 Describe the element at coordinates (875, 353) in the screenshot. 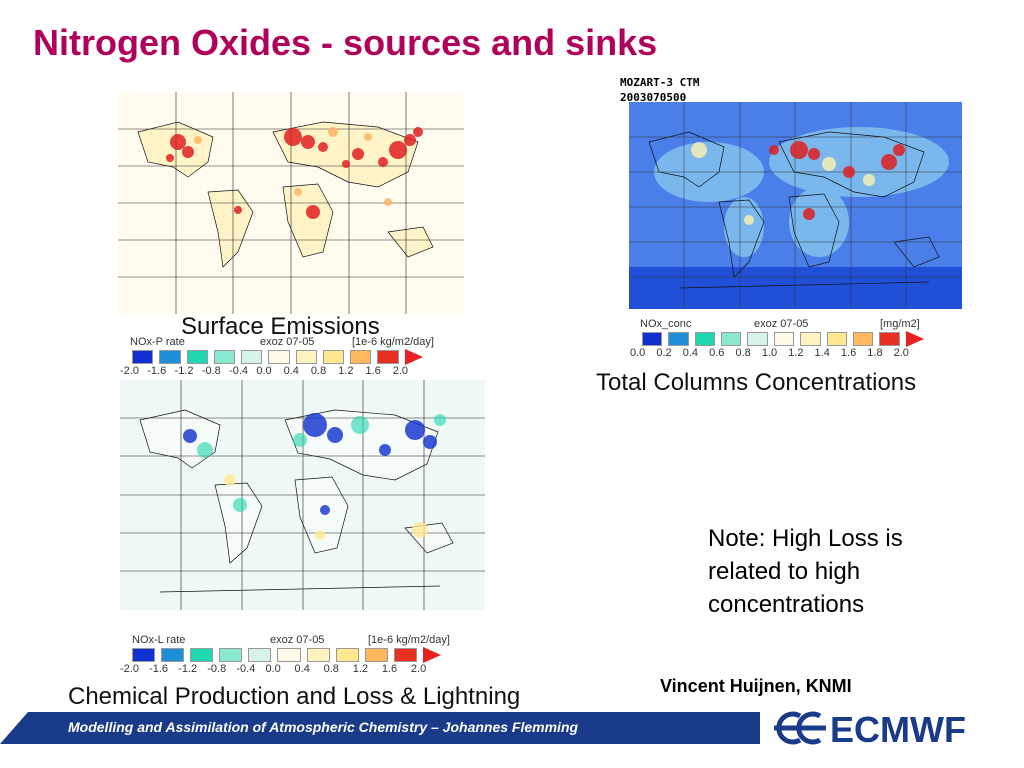

I see `legend-tick-label: 1.8` at that location.